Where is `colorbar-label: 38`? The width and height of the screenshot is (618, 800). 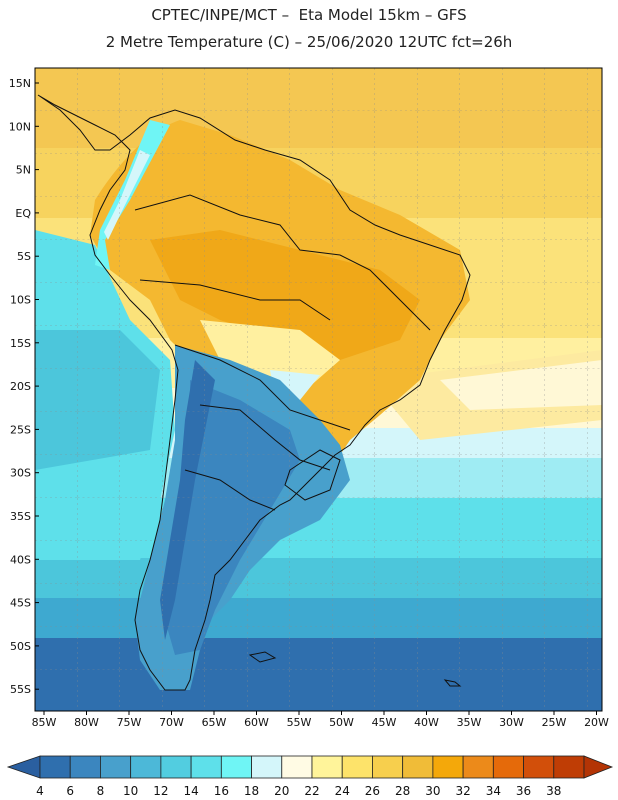 colorbar-label: 38 is located at coordinates (553, 791).